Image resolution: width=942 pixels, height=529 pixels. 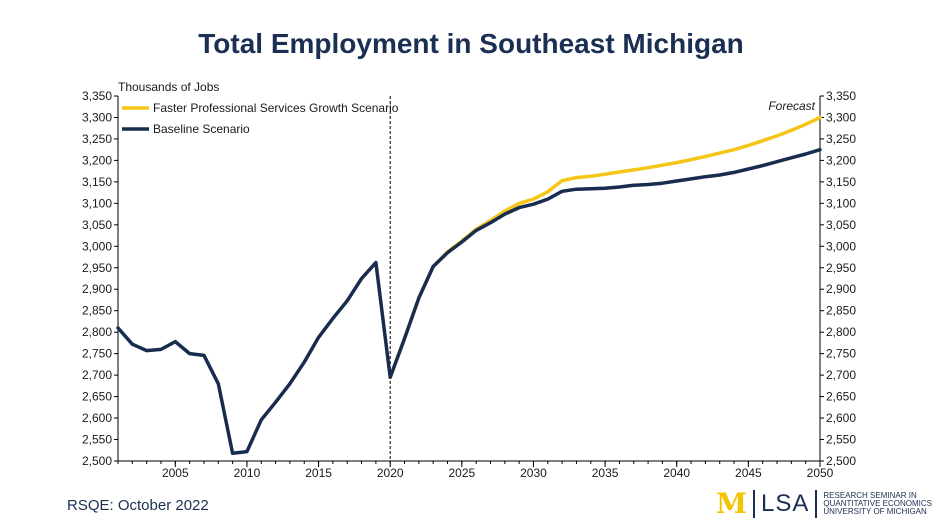 What do you see at coordinates (461, 473) in the screenshot?
I see `x-tick-label: 2025` at bounding box center [461, 473].